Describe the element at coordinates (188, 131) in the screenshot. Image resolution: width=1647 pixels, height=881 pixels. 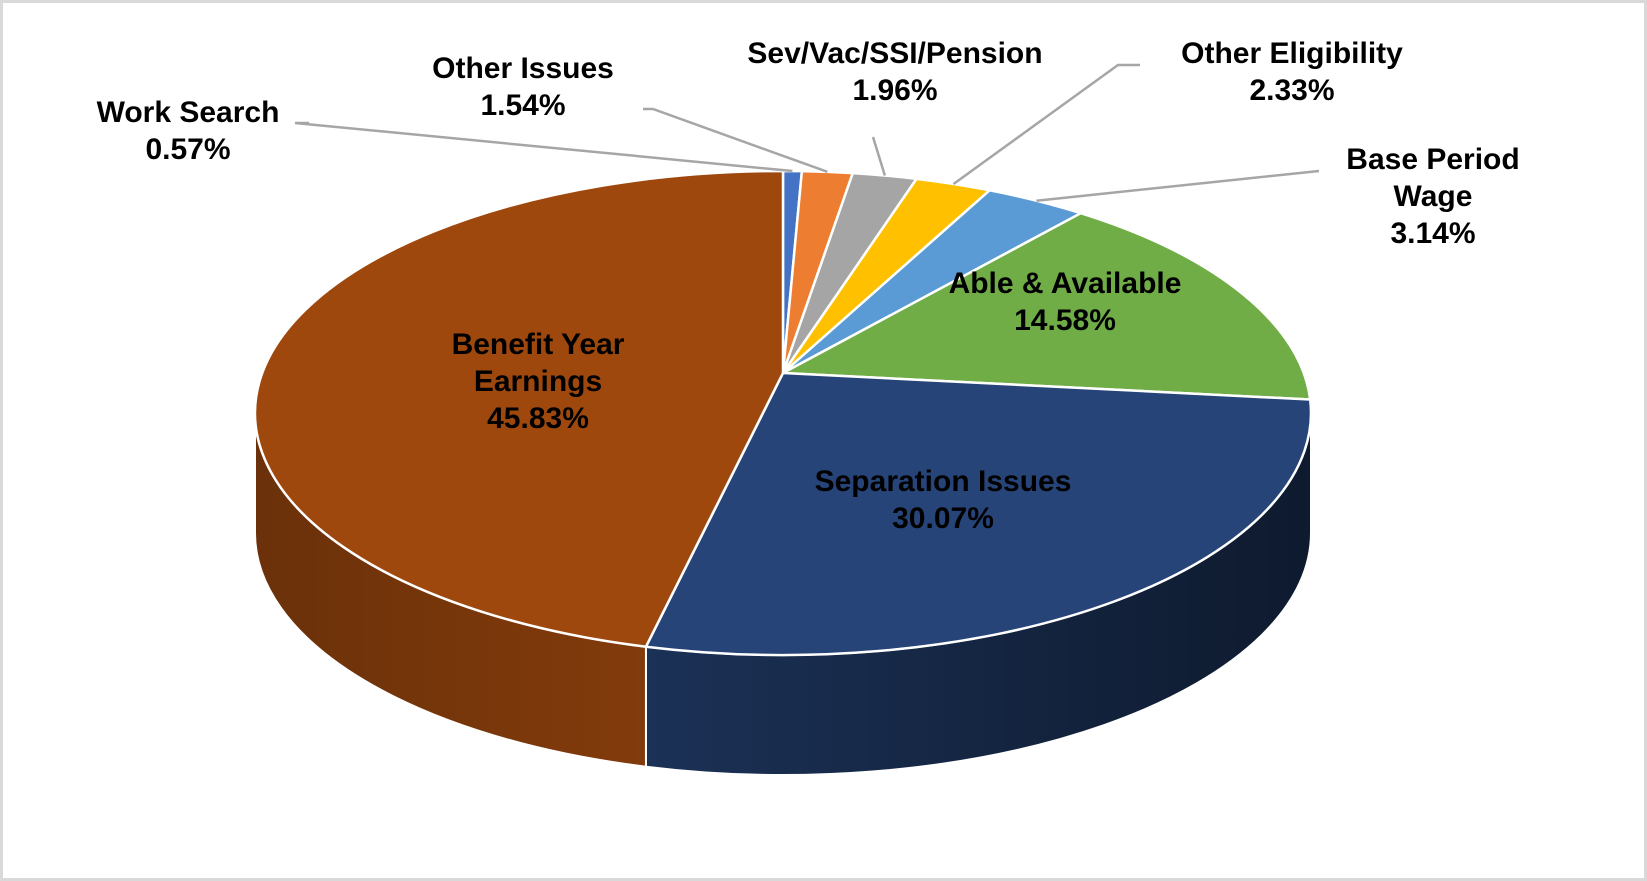
I see `label-work-search: Work Search 0.57%` at that location.